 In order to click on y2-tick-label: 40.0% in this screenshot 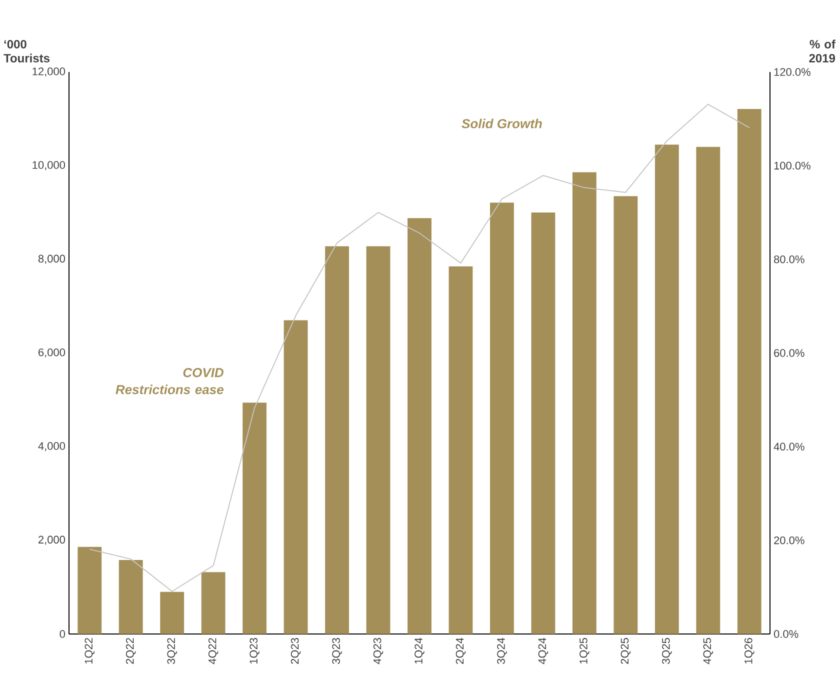, I will do `click(789, 446)`.